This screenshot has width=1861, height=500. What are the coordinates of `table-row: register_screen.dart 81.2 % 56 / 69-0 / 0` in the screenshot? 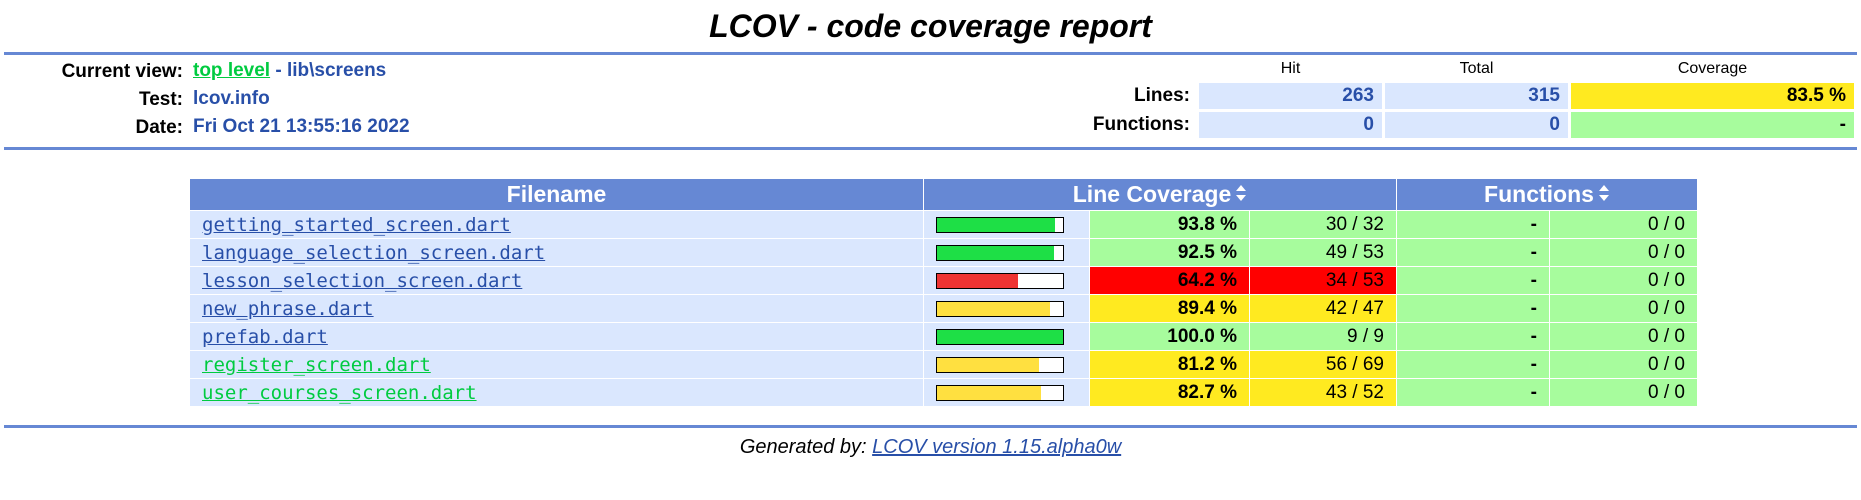 It's located at (943, 364).